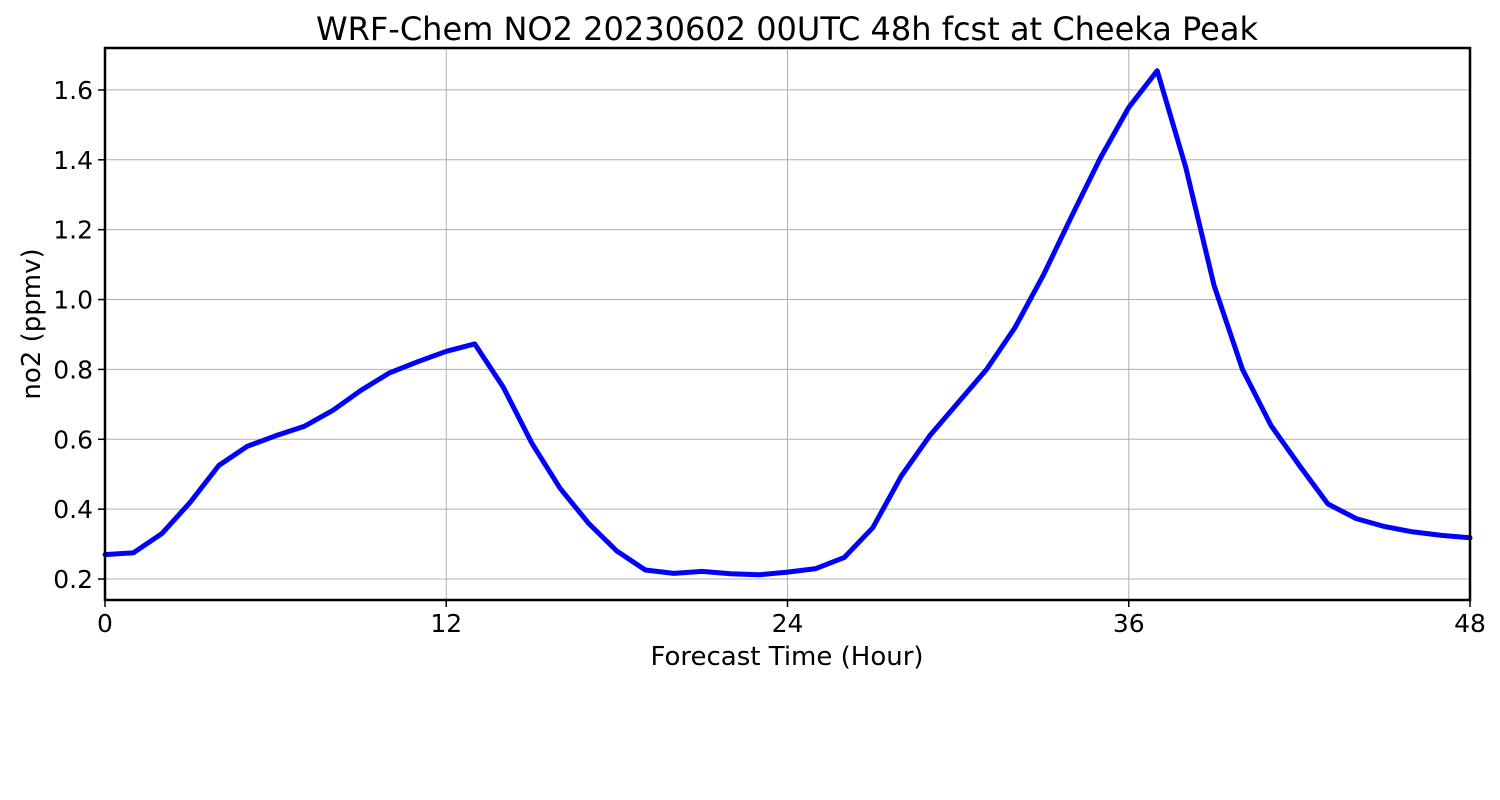  What do you see at coordinates (73, 509) in the screenshot?
I see `y-tick-label: 0.4` at bounding box center [73, 509].